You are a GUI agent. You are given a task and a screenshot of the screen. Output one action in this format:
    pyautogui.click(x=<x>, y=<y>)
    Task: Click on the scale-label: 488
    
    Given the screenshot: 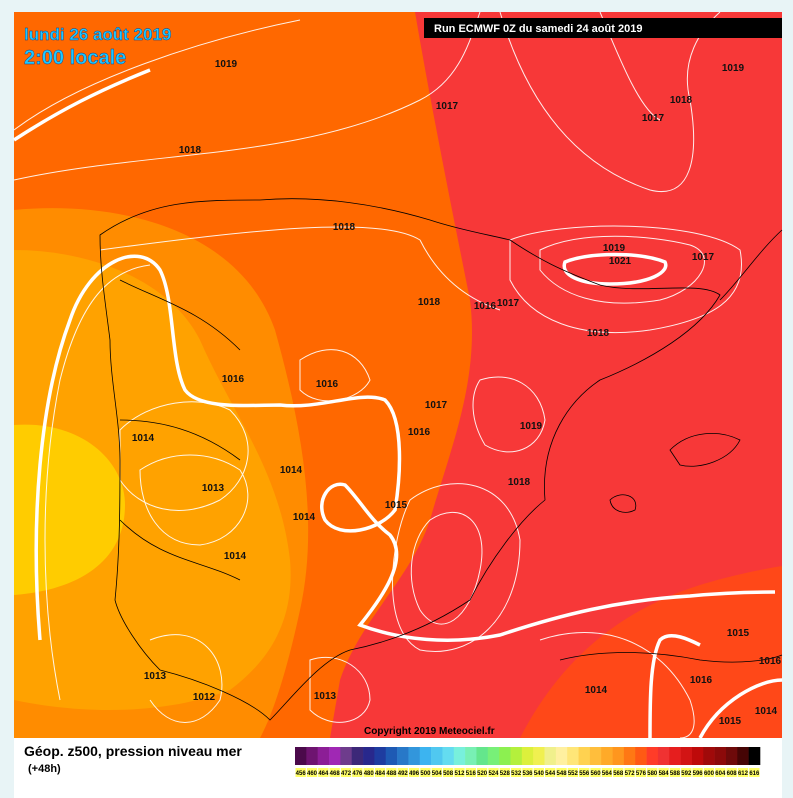 What is the action you would take?
    pyautogui.click(x=391, y=774)
    